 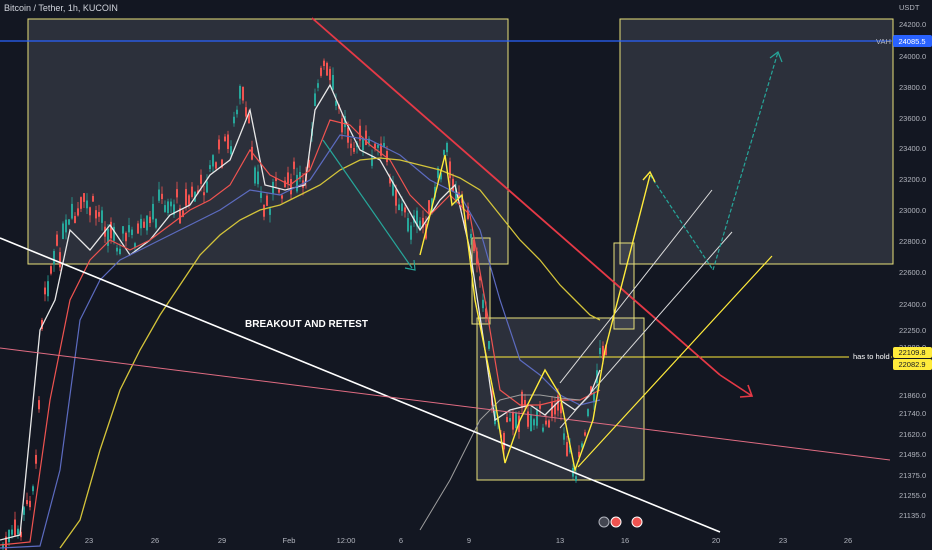 I want to click on price-axis-label: 21135.0, so click(x=912, y=515).